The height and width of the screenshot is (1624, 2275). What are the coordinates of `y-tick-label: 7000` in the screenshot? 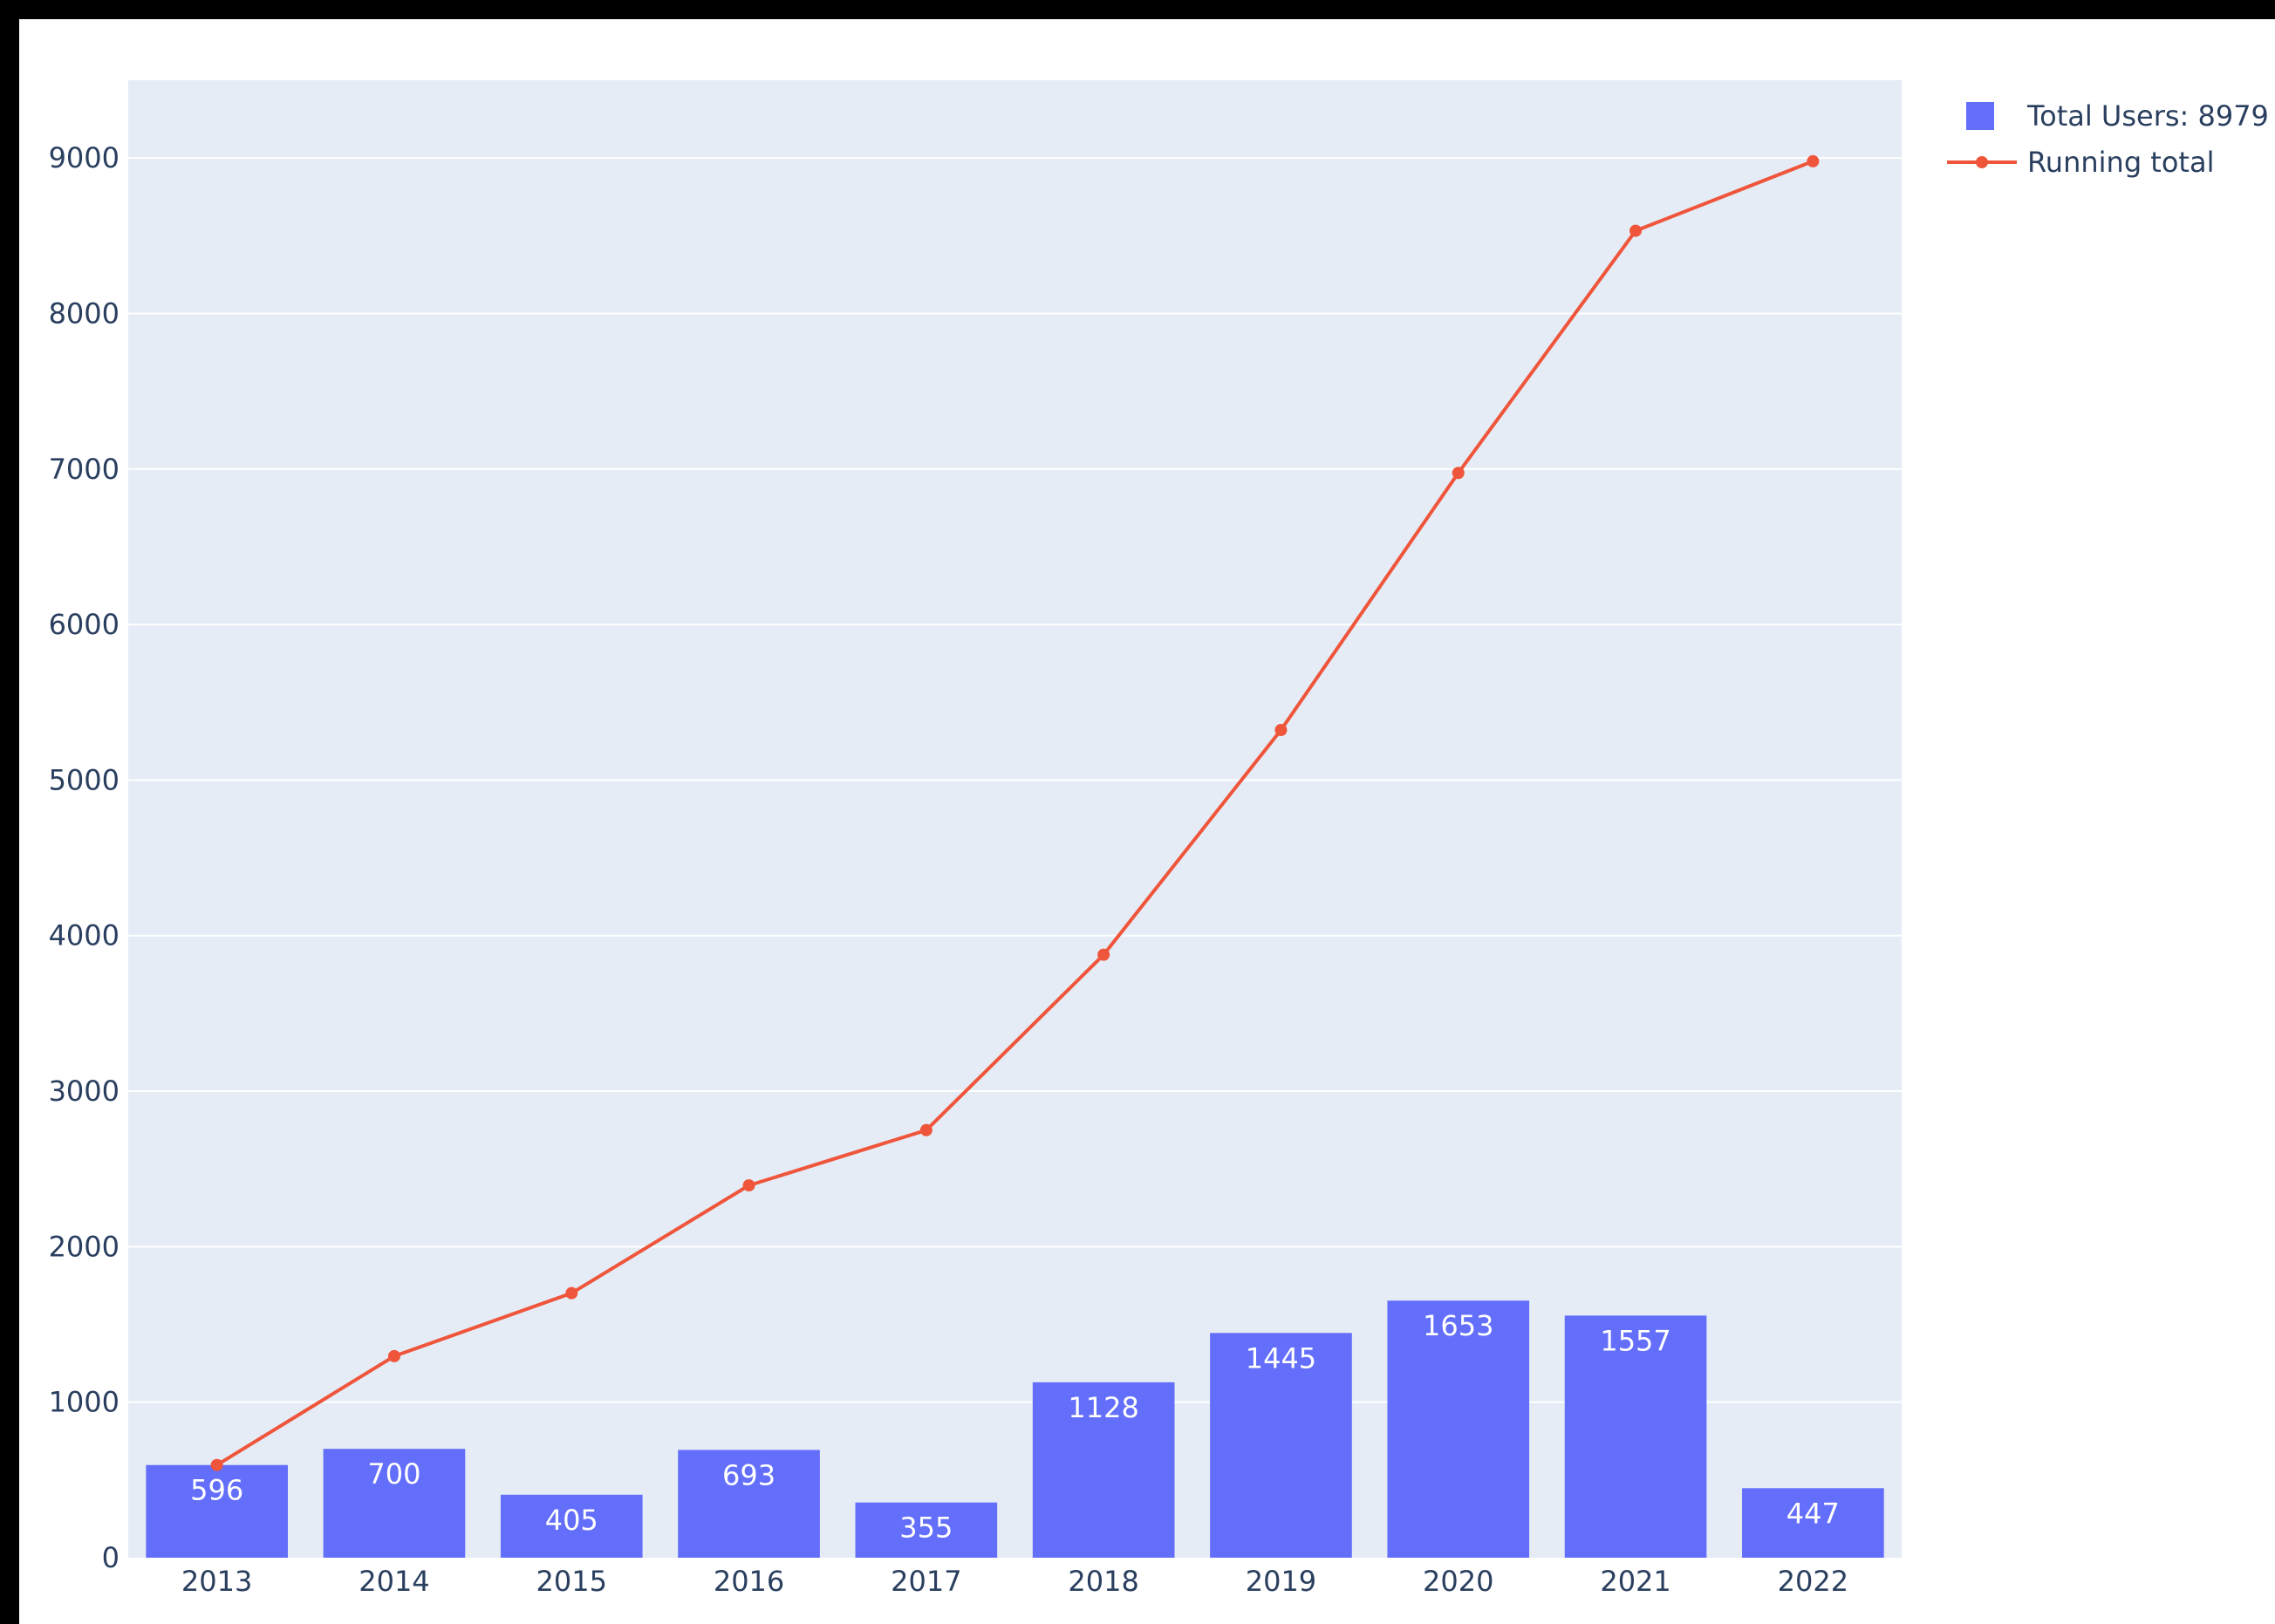 It's located at (84, 469).